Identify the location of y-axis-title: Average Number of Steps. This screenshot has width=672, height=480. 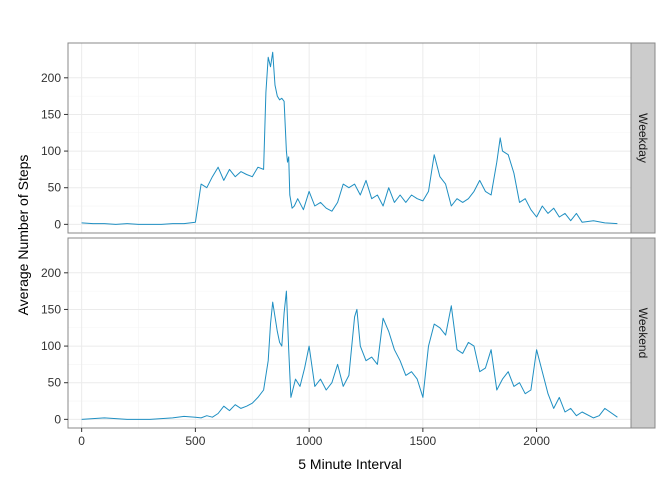
(23, 235).